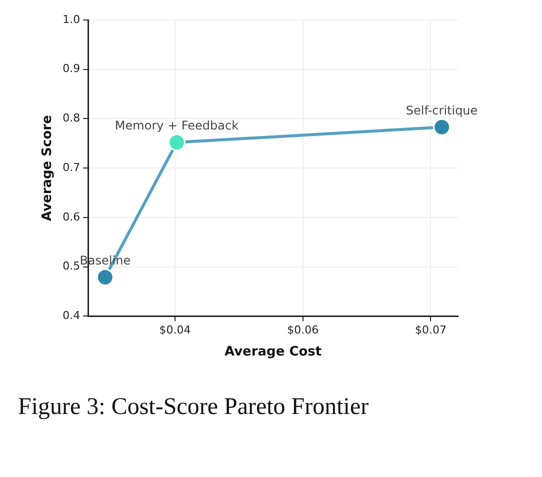 The height and width of the screenshot is (477, 542). I want to click on y-tick-label: 0.4, so click(71, 315).